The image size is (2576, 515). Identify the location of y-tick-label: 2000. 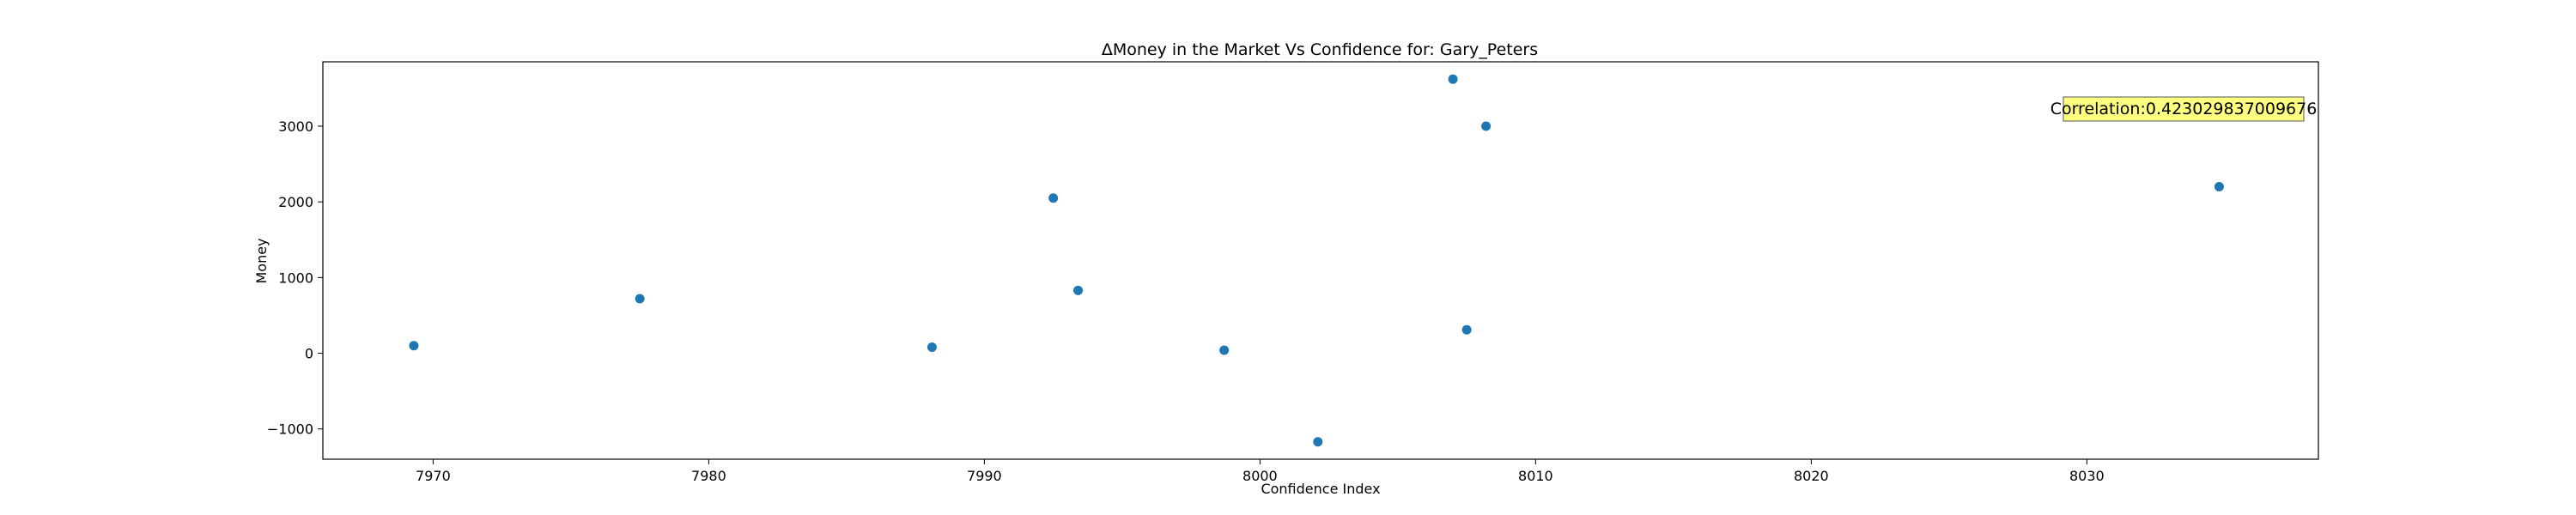
(295, 202).